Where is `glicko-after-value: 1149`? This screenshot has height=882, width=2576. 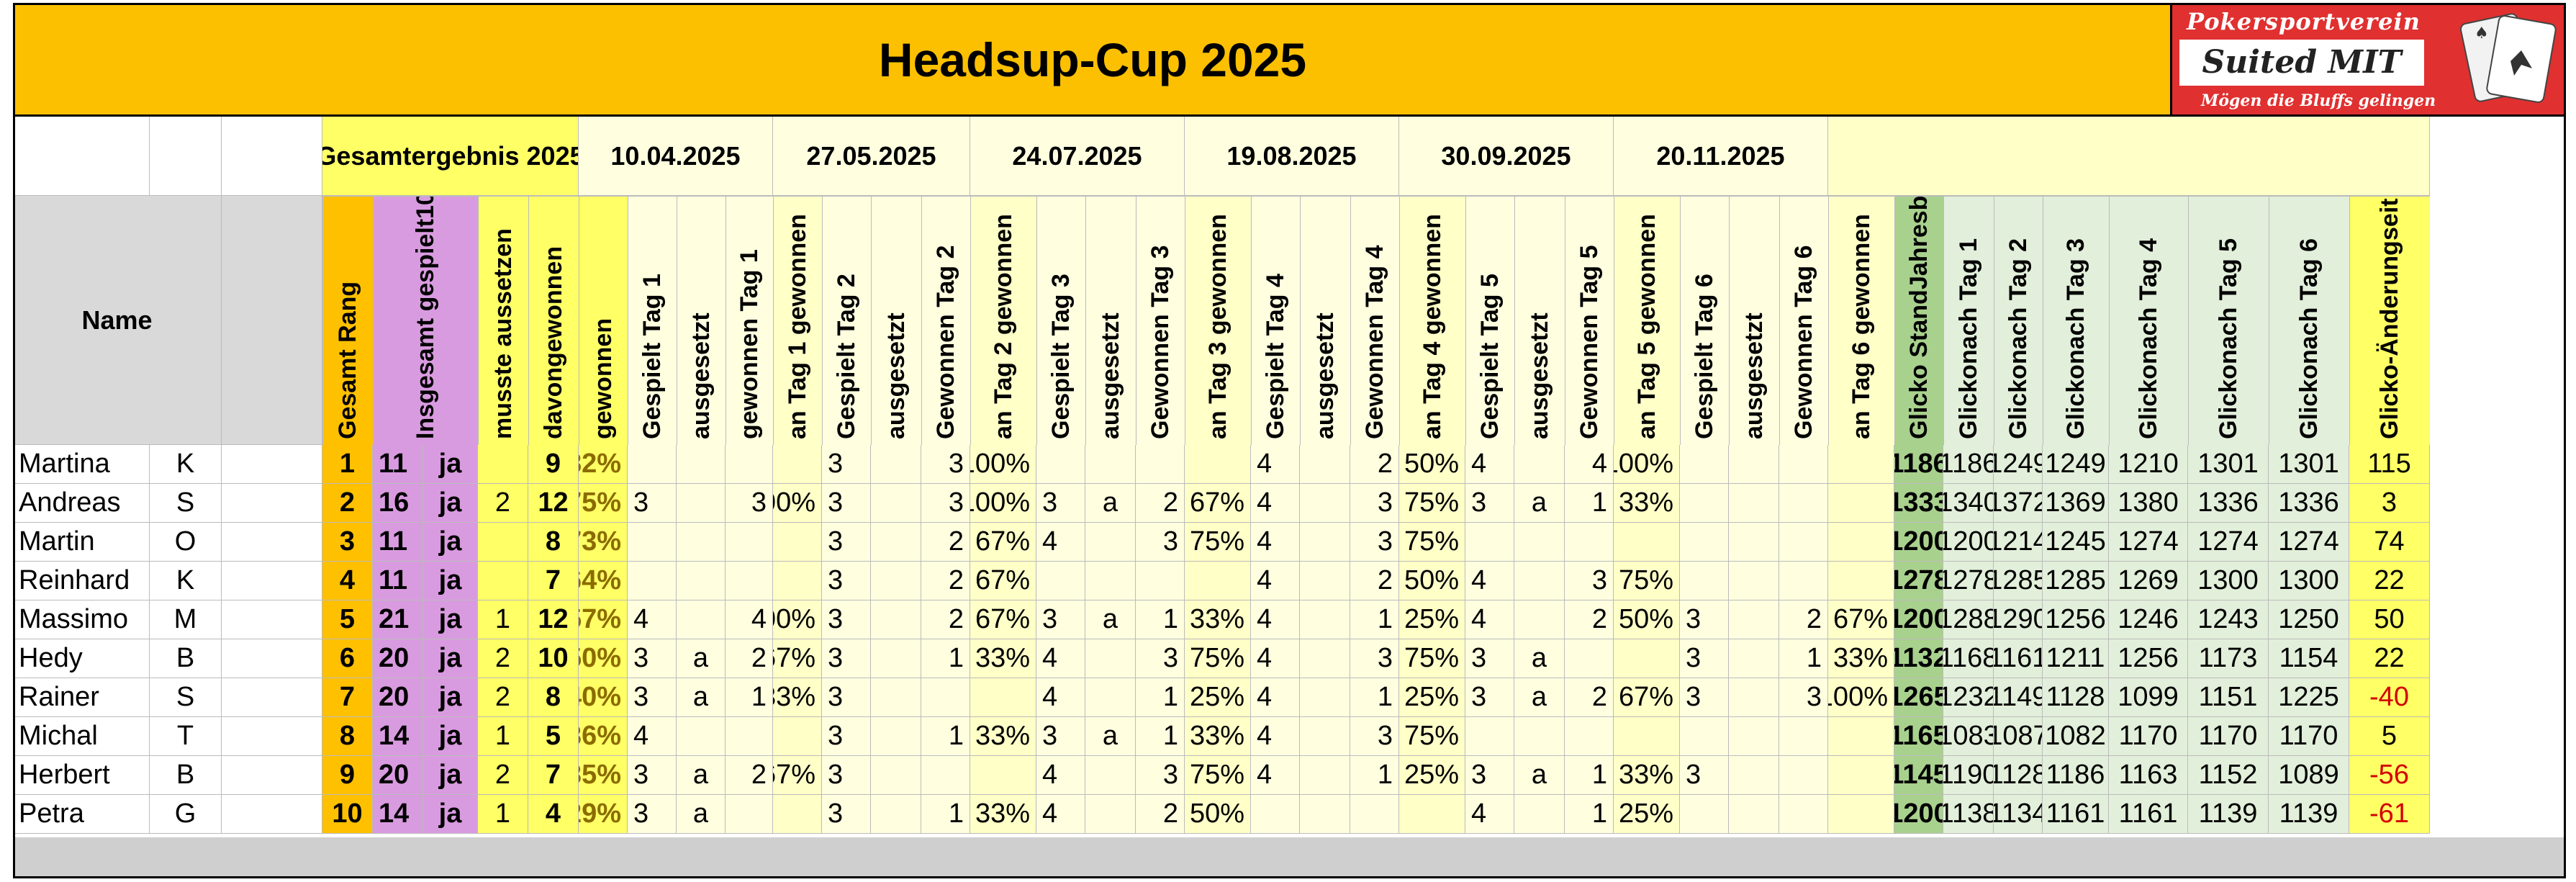 glicko-after-value: 1149 is located at coordinates (2019, 697).